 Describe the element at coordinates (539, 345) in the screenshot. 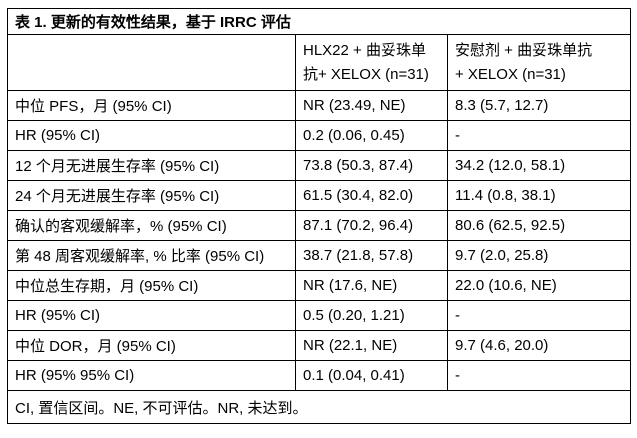

I see `arm2-value: 9.7 (4.6, 20.0)` at that location.